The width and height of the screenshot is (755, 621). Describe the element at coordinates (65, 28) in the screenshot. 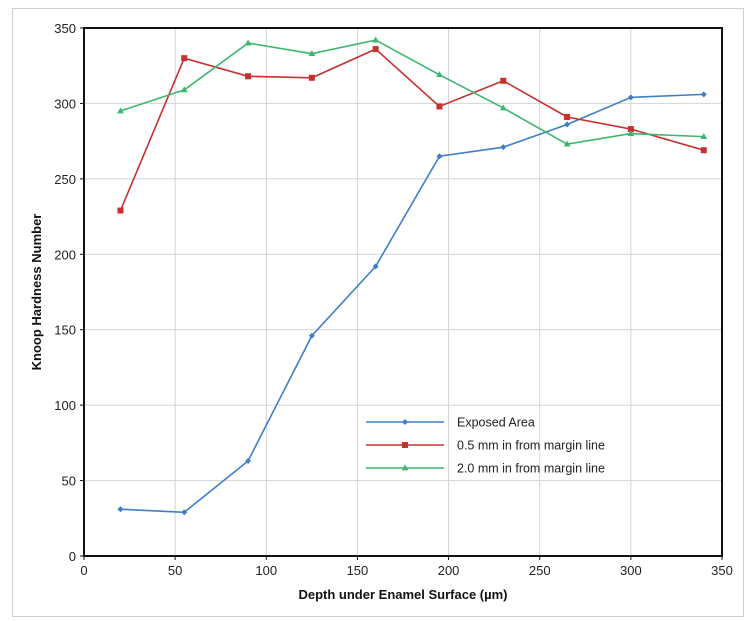

I see `y-tick-label: 350` at that location.